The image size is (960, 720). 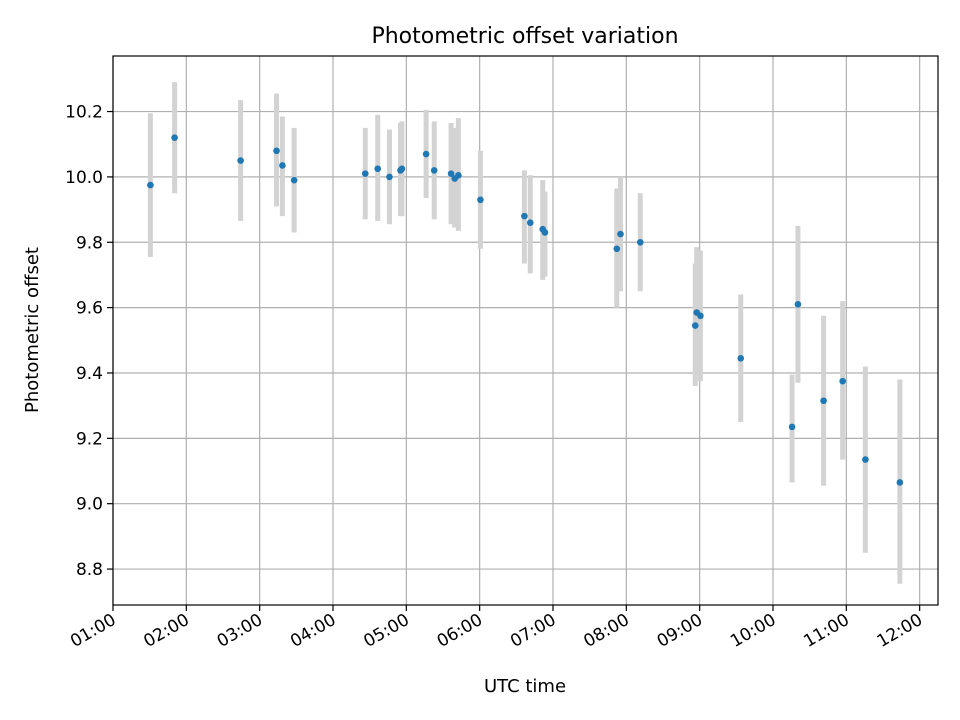 What do you see at coordinates (89, 374) in the screenshot?
I see `y-tick-label: 9.4` at bounding box center [89, 374].